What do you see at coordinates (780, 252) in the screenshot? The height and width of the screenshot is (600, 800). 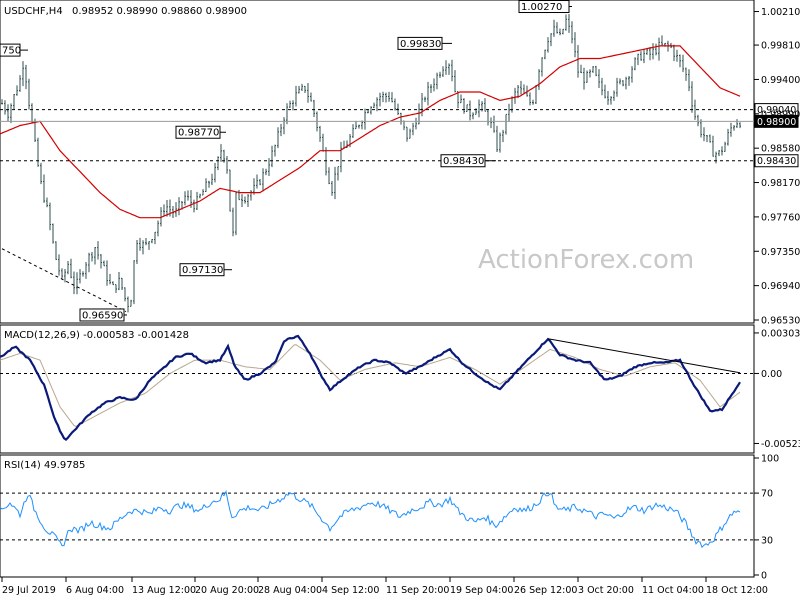 I see `price-tick-label: 0.97350` at bounding box center [780, 252].